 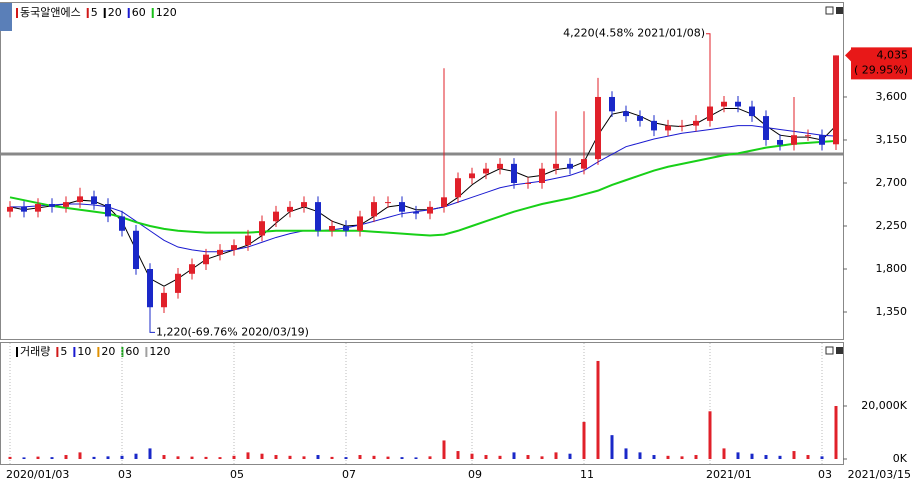 What do you see at coordinates (37, 474) in the screenshot?
I see `x-tick-label: 2020/01/03` at bounding box center [37, 474].